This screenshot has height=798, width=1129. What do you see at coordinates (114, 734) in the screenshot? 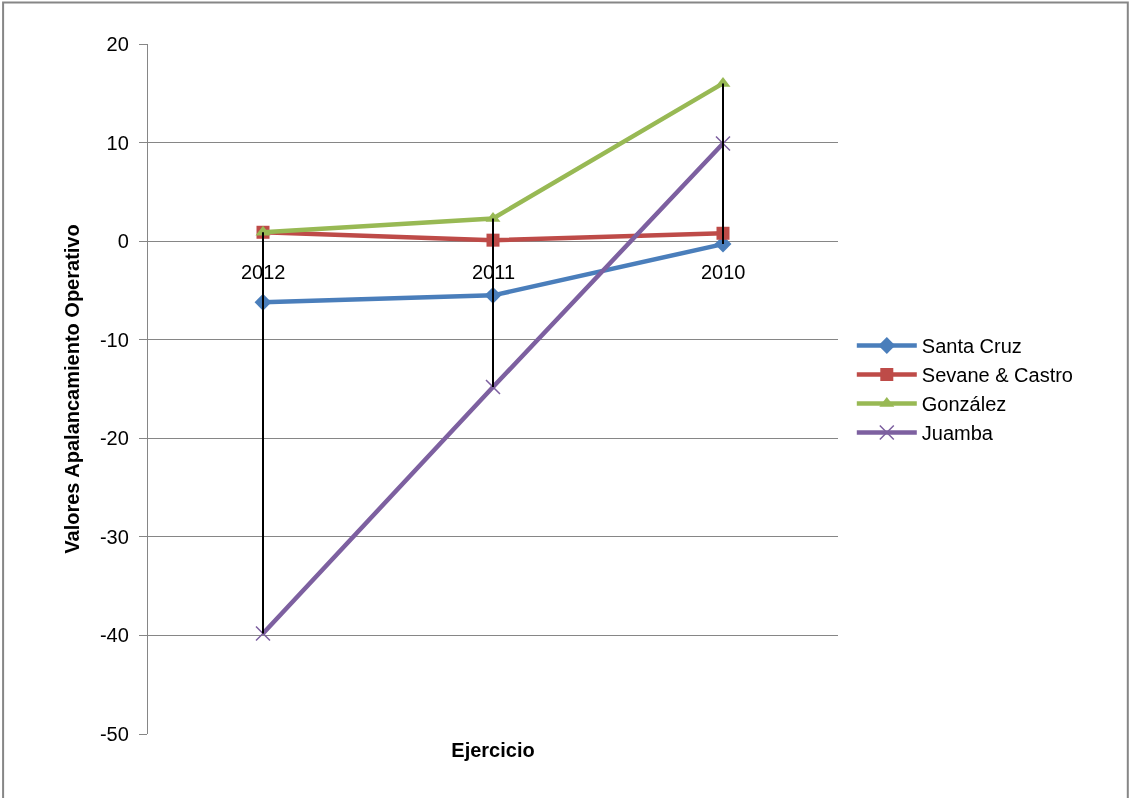
I see `y-tick-label: -50` at bounding box center [114, 734].